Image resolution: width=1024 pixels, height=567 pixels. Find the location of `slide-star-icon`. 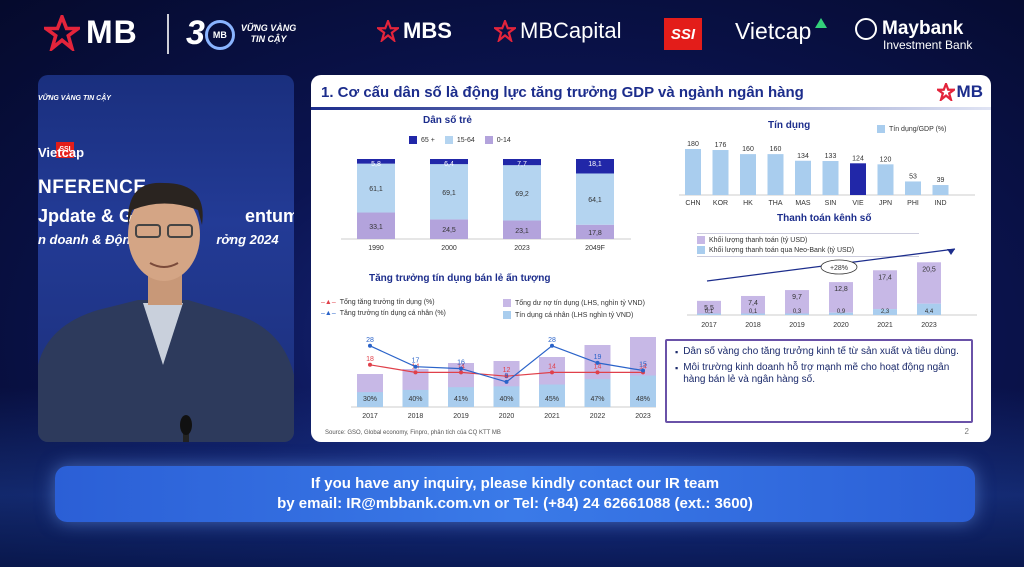

slide-star-icon is located at coordinates (945, 92).